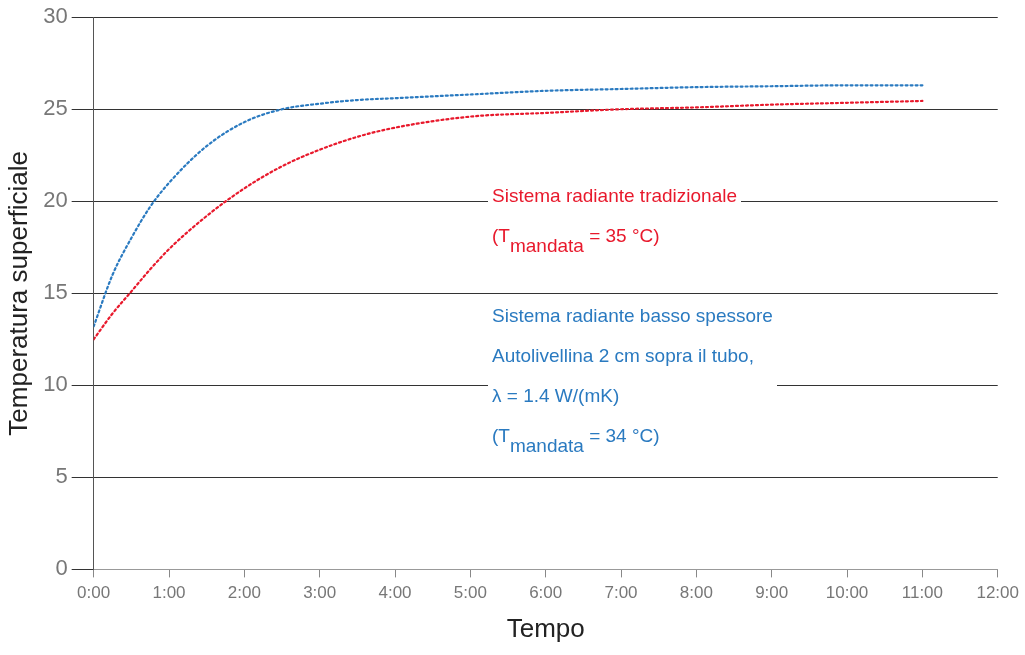 This screenshot has height=655, width=1025. Describe the element at coordinates (55, 16) in the screenshot. I see `y-tick-label: 30` at that location.